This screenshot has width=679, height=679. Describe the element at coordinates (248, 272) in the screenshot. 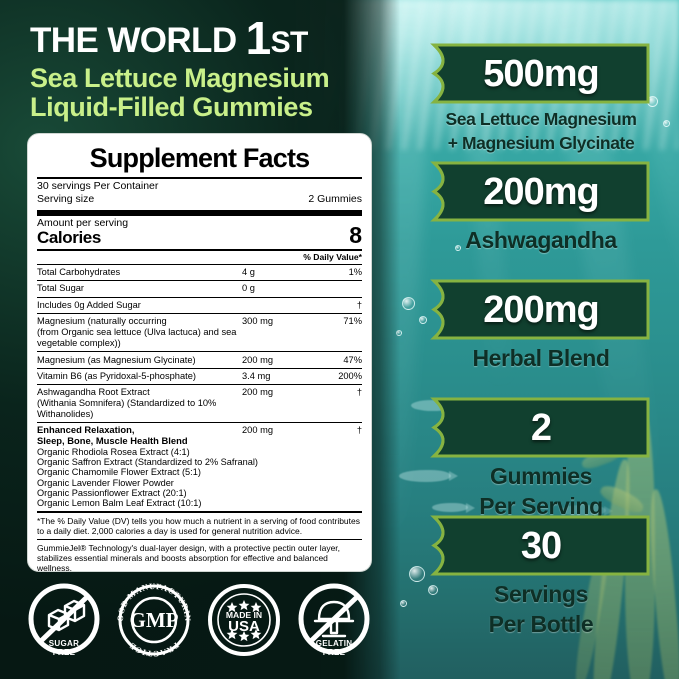

I see `nutrient-amount: 4 g` at that location.